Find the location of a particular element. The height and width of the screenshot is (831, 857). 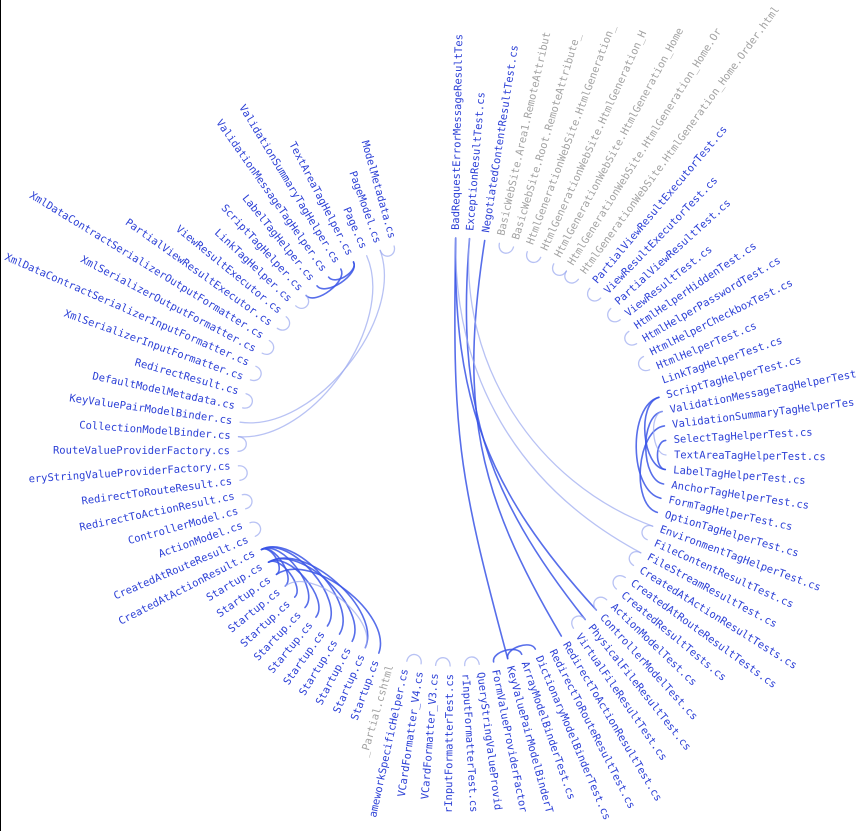

node-label: SelectTagHelperTest.cs is located at coordinates (743, 436).